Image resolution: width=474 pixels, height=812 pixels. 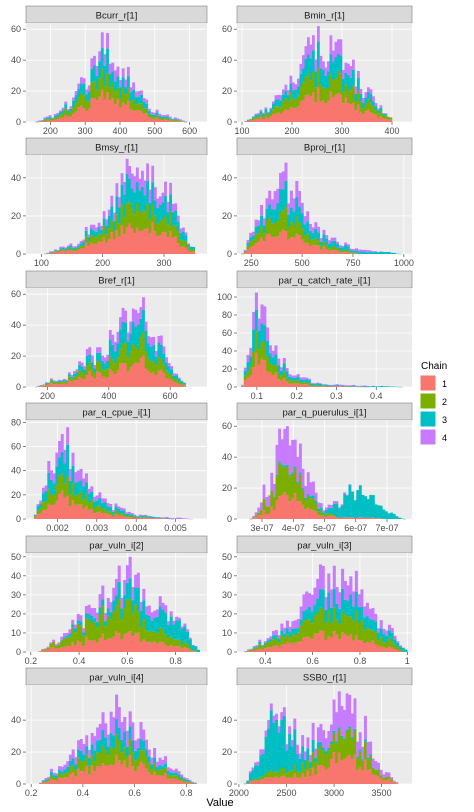 What do you see at coordinates (116, 413) in the screenshot?
I see `facet-title: par_q_cpue_i[1]` at bounding box center [116, 413].